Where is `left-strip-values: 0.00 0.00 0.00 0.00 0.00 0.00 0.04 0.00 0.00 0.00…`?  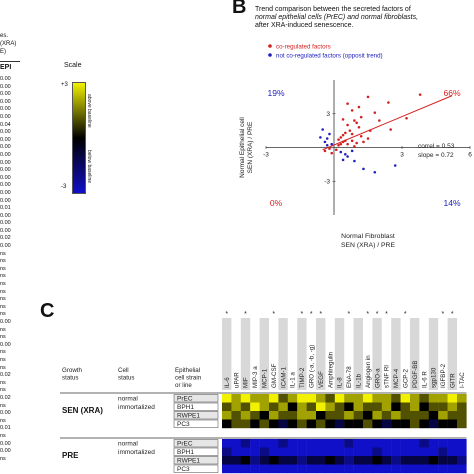 left-strip-values: 0.00 0.00 0.00 0.00 0.00 0.00 0.04 0.00 0.00 0.00… is located at coordinates (11, 269).